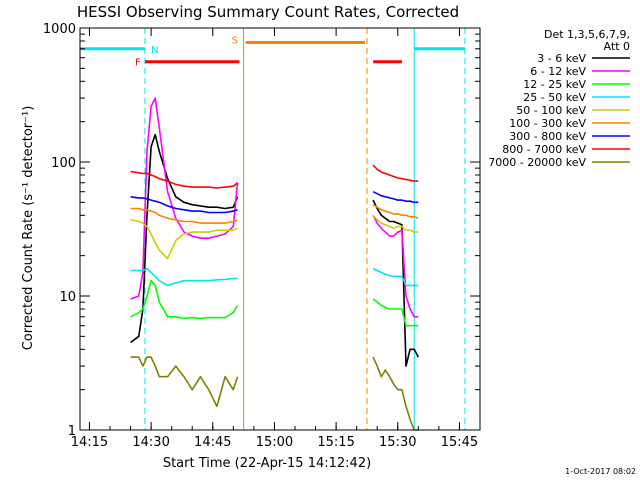 This screenshot has width=640, height=480. What do you see at coordinates (63, 163) in the screenshot?
I see `y-tick-label: 100` at bounding box center [63, 163].